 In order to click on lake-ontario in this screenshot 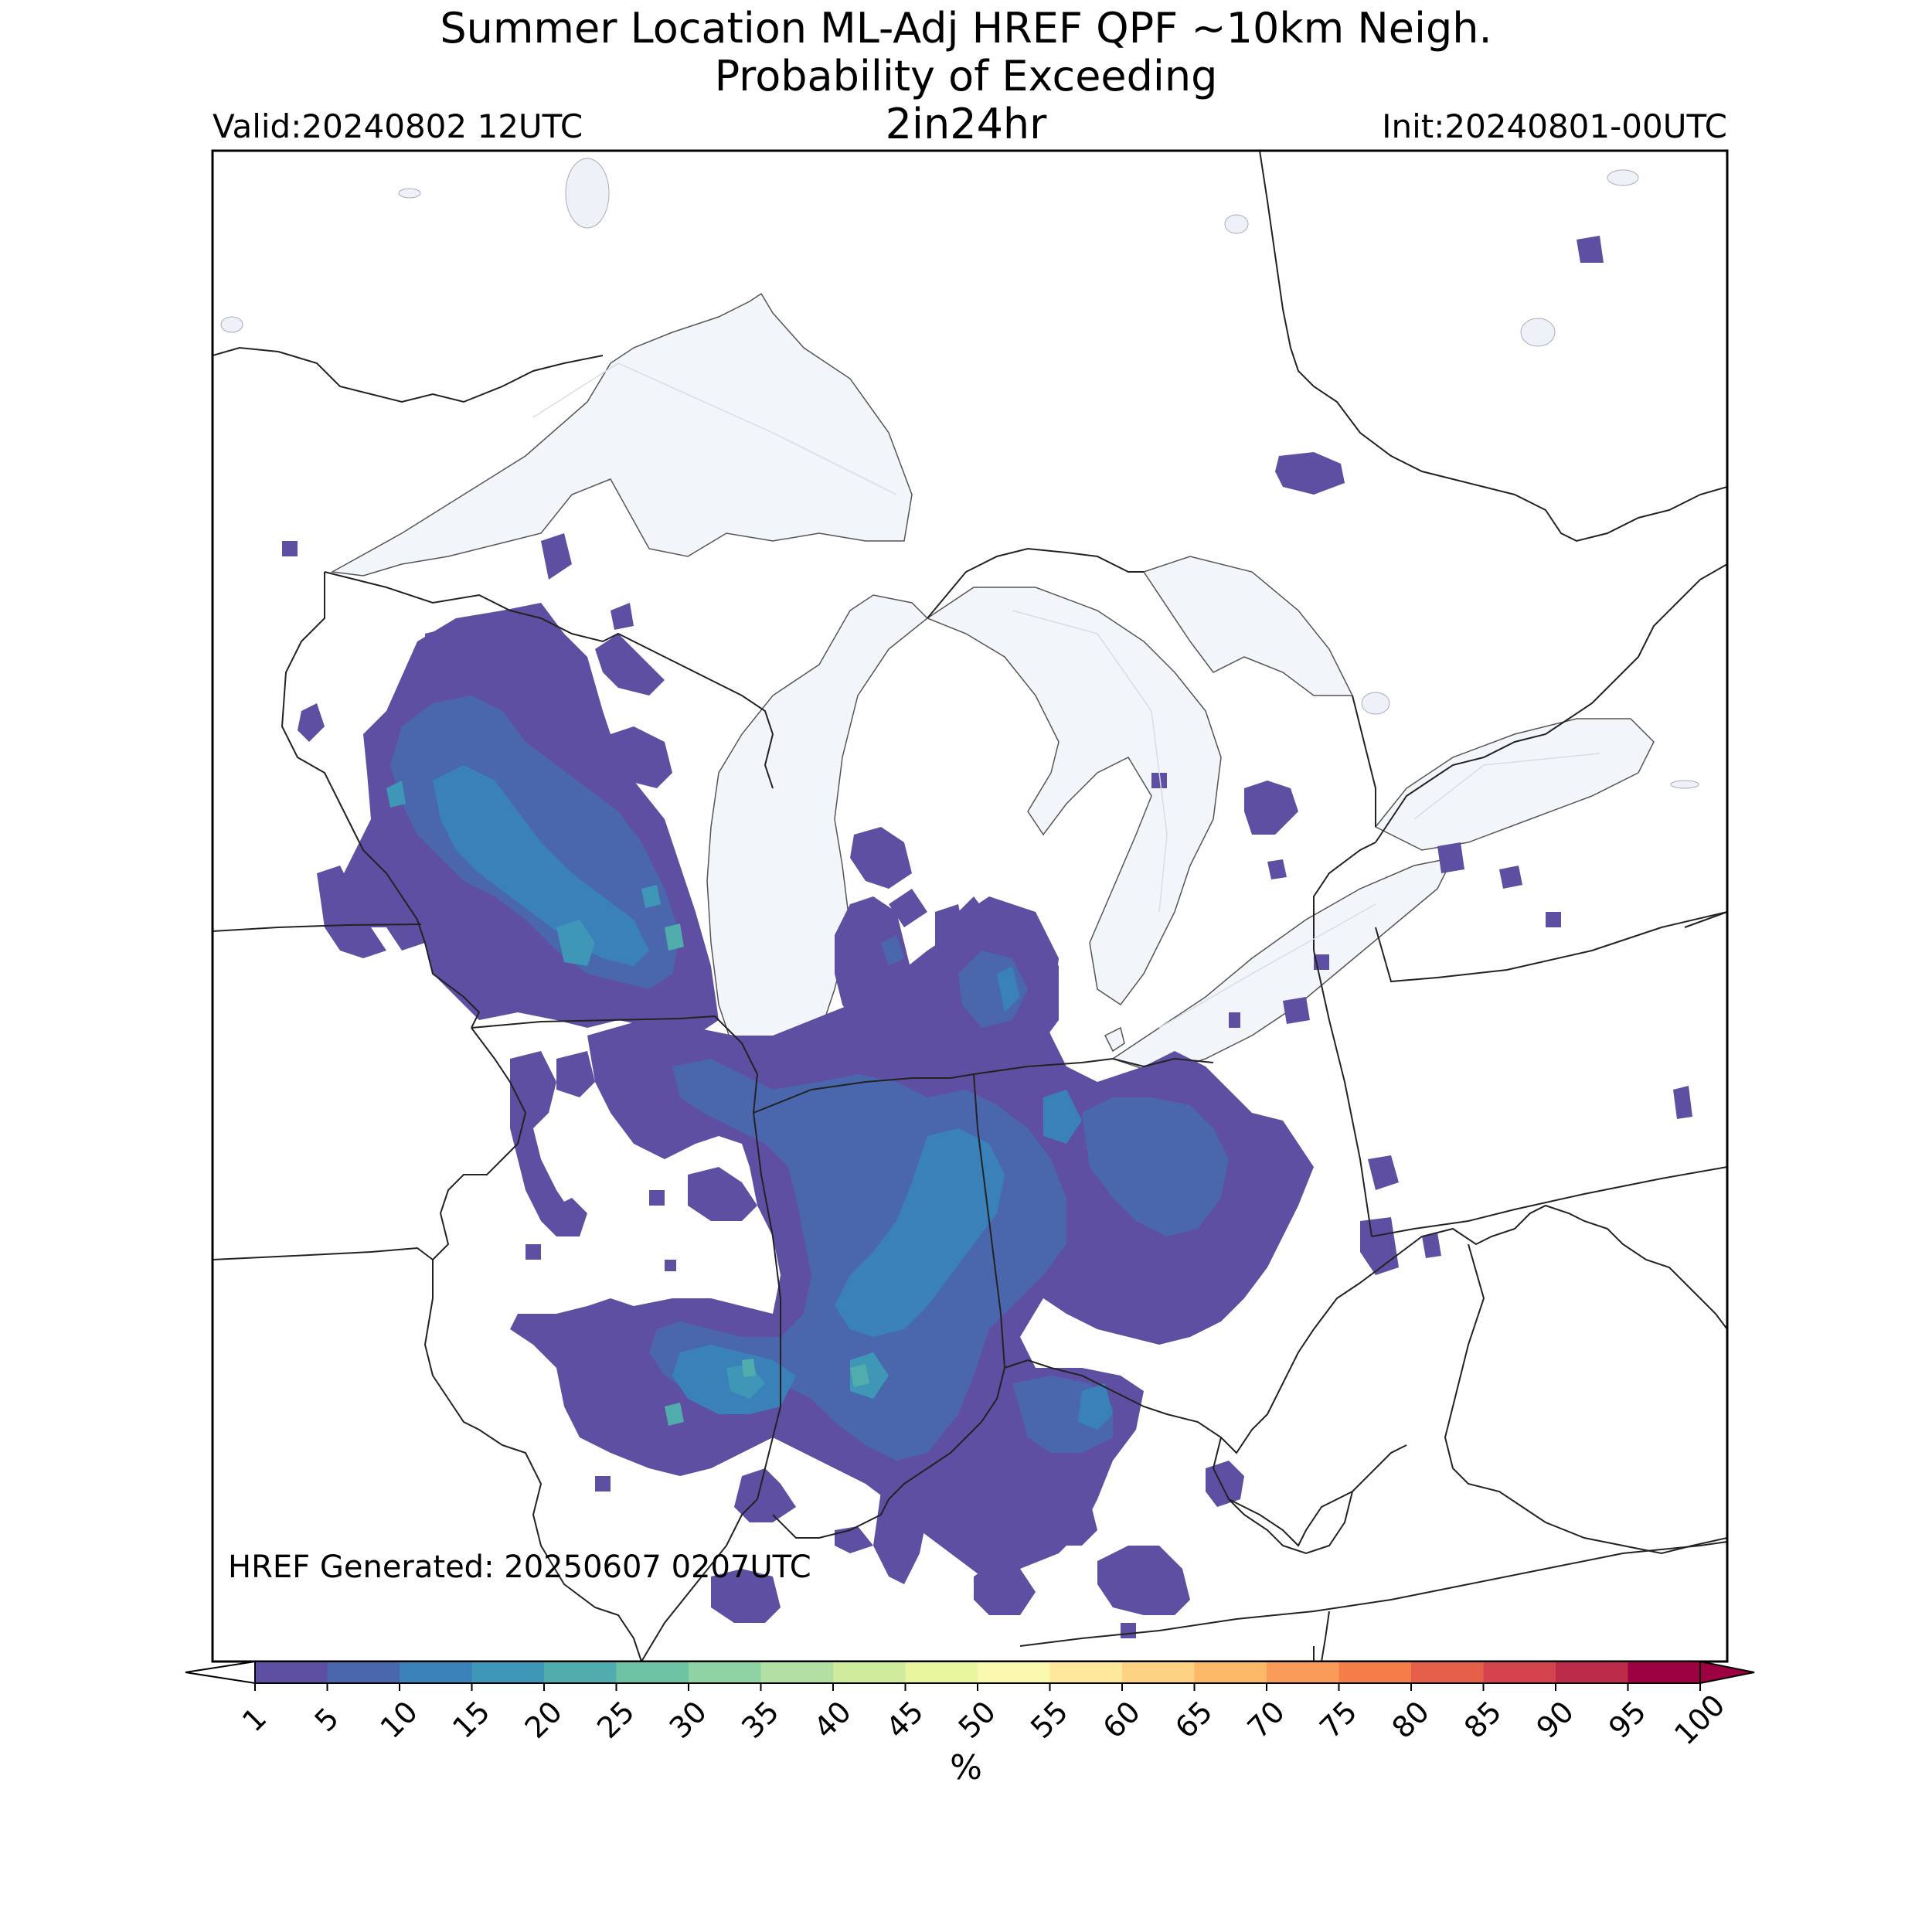, I will do `click(1515, 784)`.